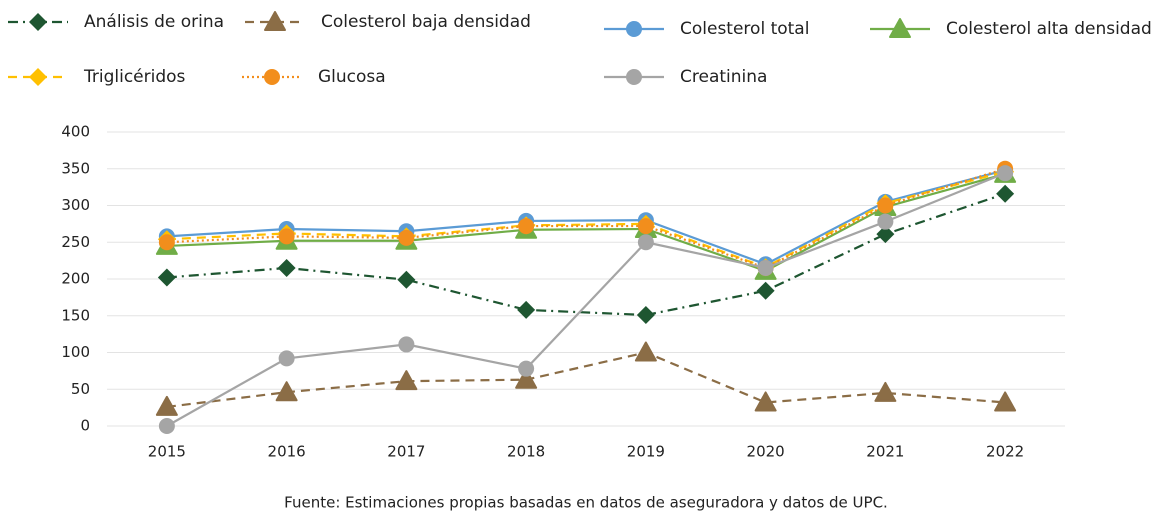 Image resolution: width=1172 pixels, height=514 pixels. Describe the element at coordinates (75, 279) in the screenshot. I see `y-tick-label: 200` at that location.